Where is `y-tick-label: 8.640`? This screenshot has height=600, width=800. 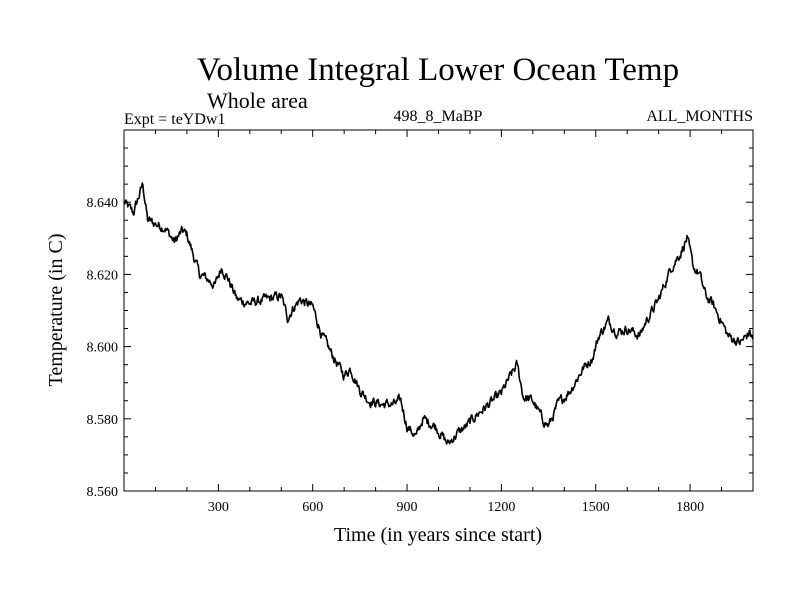 y-tick-label: 8.640 is located at coordinates (103, 203).